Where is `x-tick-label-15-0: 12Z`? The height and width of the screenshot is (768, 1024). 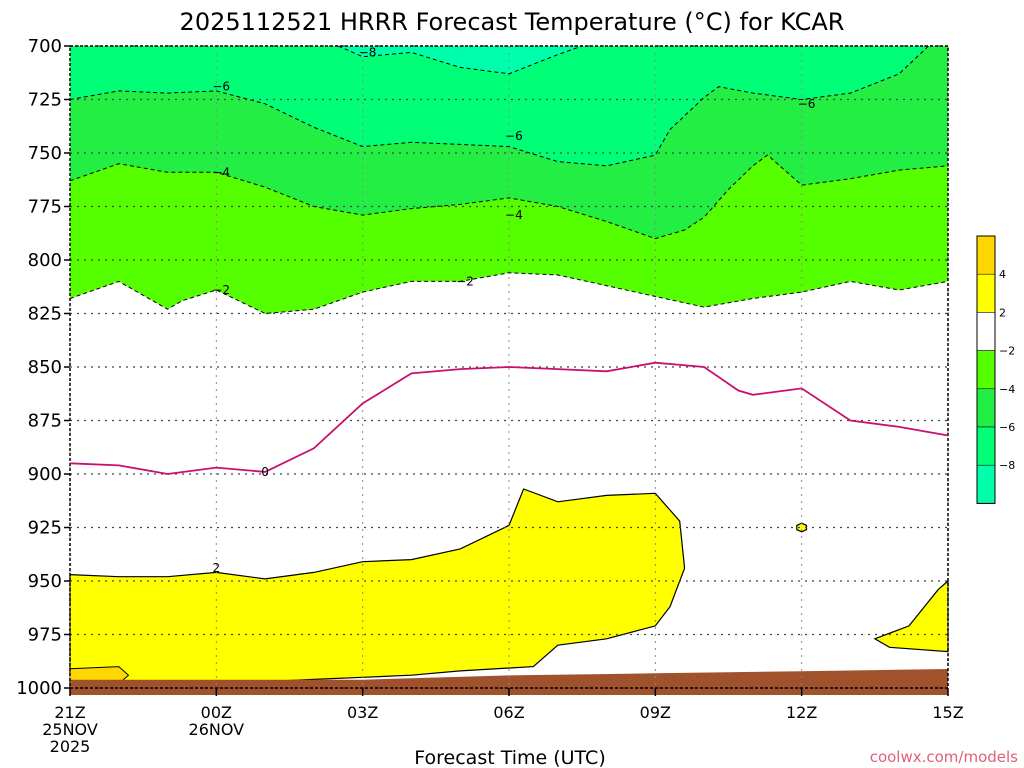
x-tick-label-15-0: 12Z is located at coordinates (801, 712).